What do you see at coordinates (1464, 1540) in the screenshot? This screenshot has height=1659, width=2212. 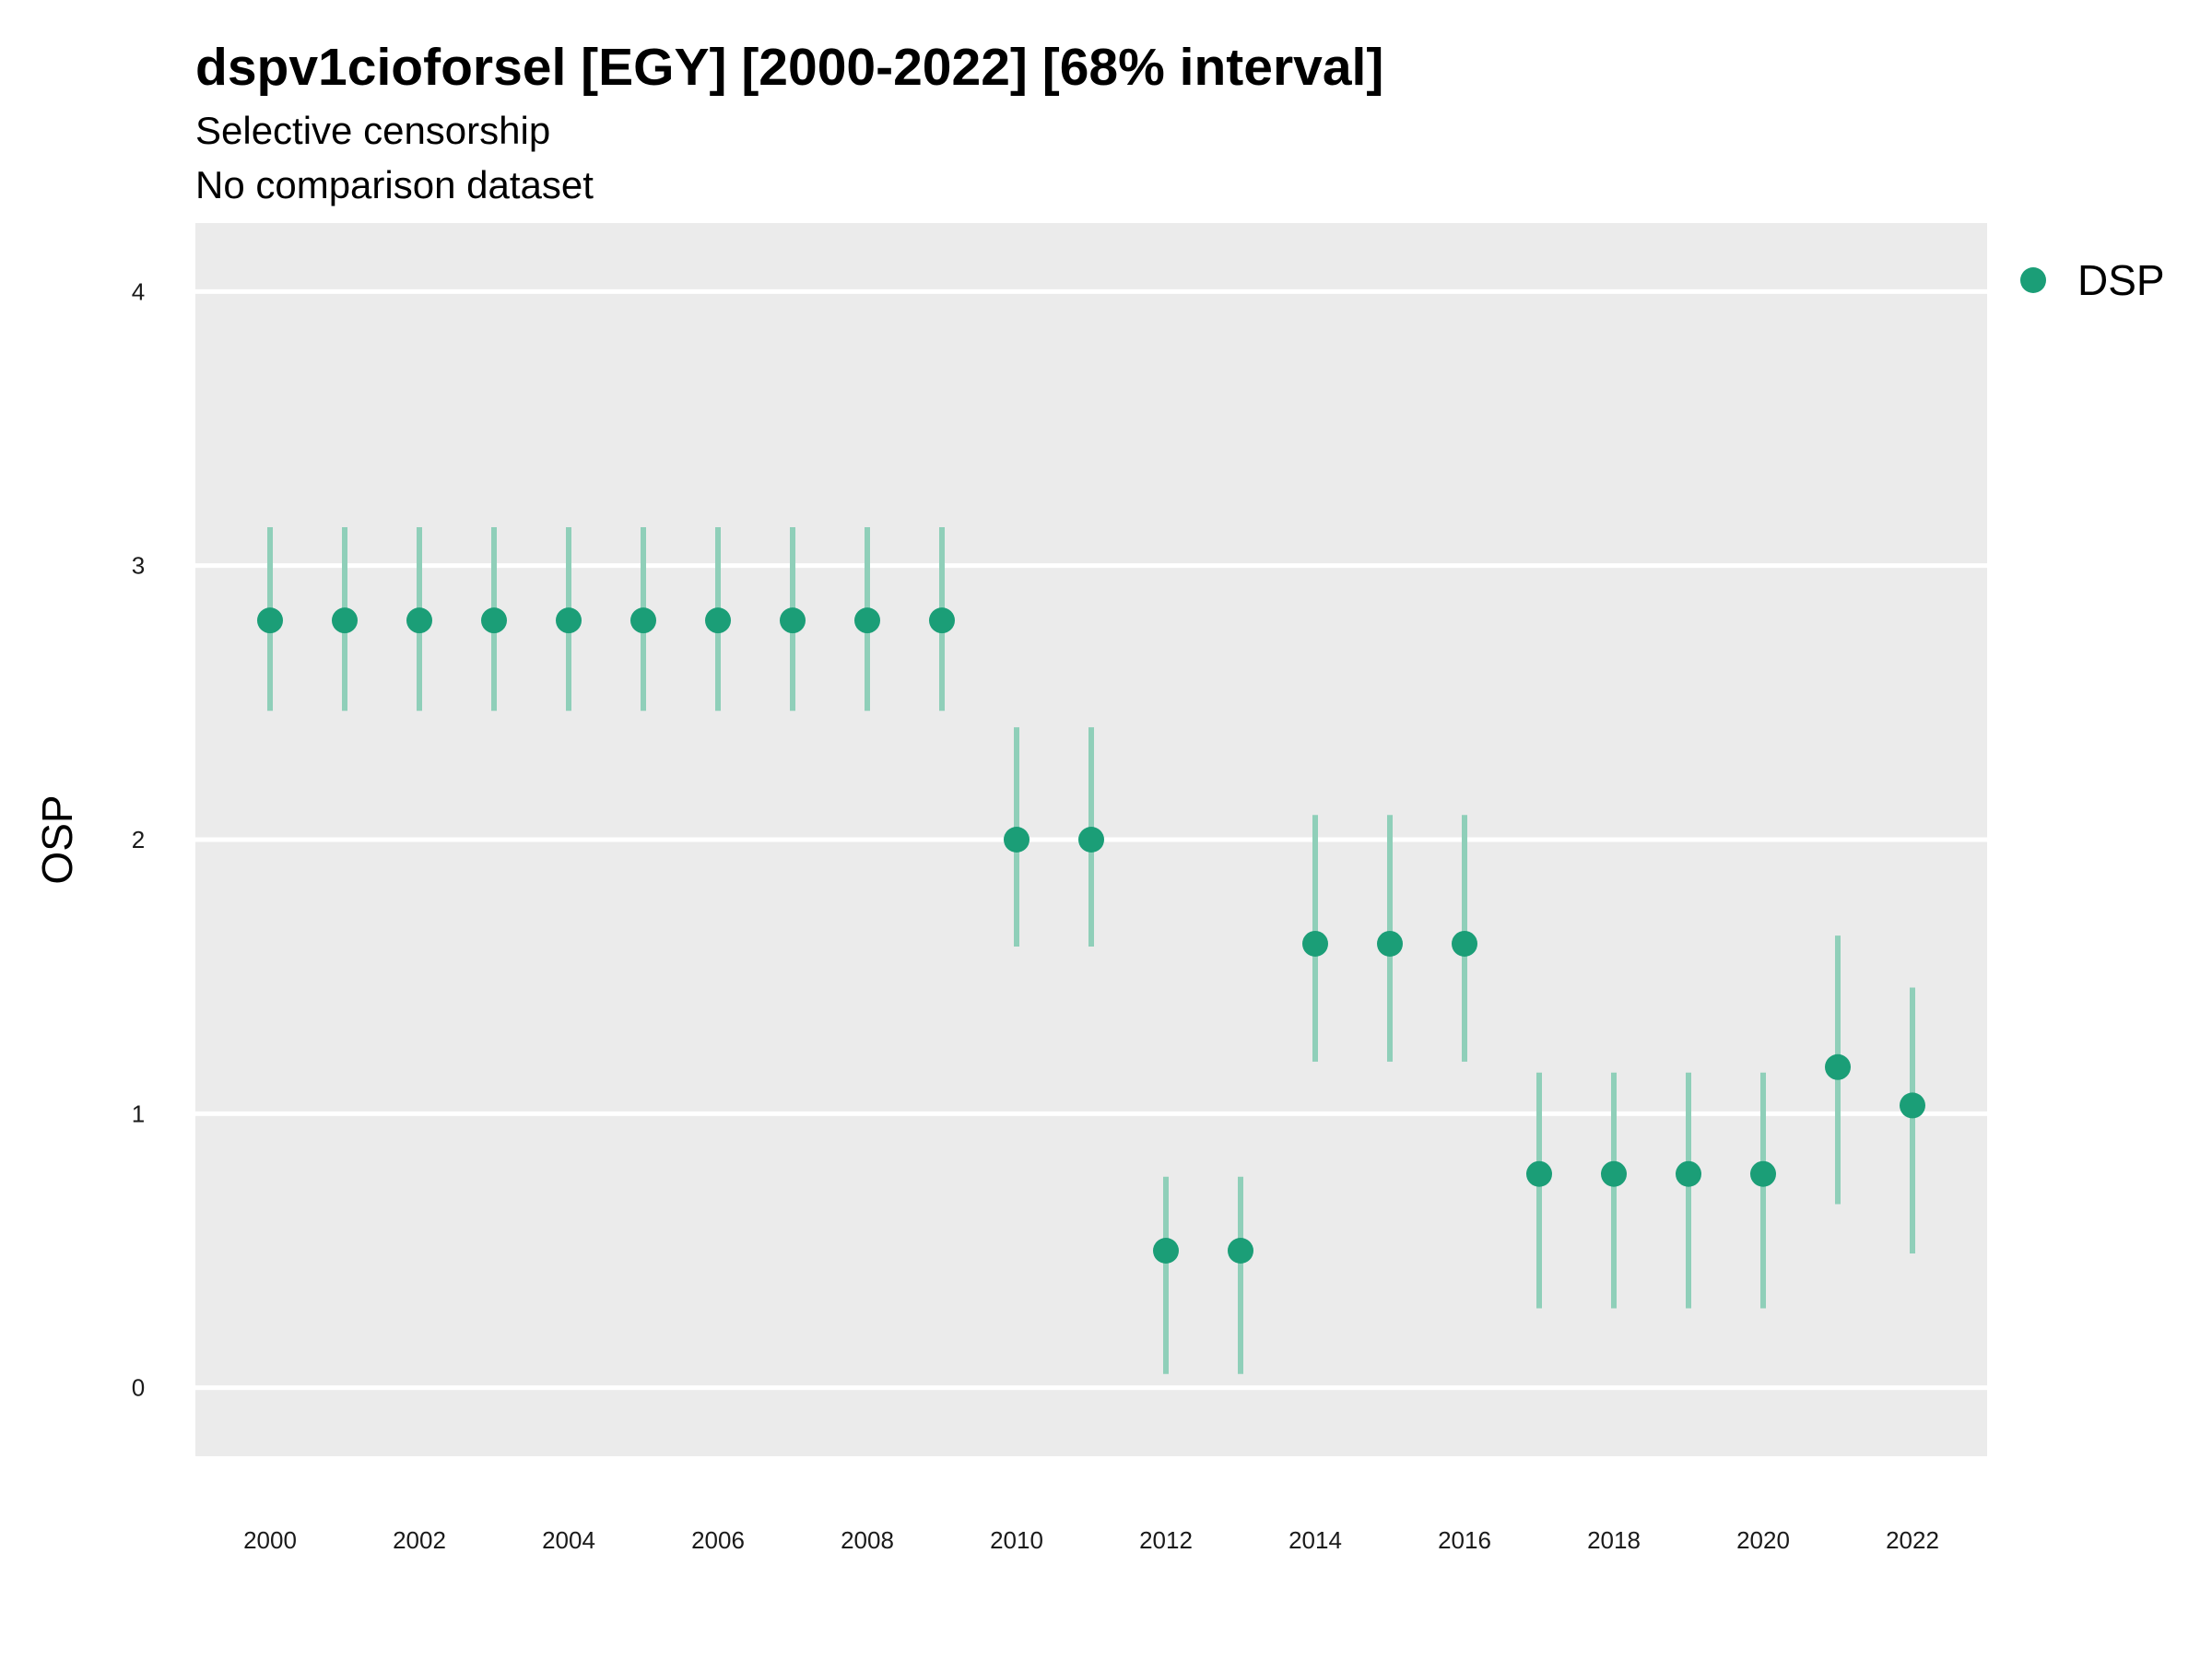 I see `x-tick-label-2016: 2016` at bounding box center [1464, 1540].